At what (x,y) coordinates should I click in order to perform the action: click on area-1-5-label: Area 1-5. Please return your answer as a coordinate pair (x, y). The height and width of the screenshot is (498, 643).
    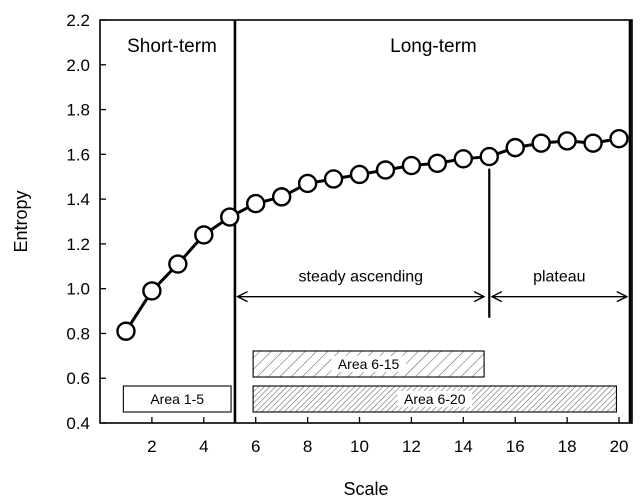
    Looking at the image, I should click on (177, 399).